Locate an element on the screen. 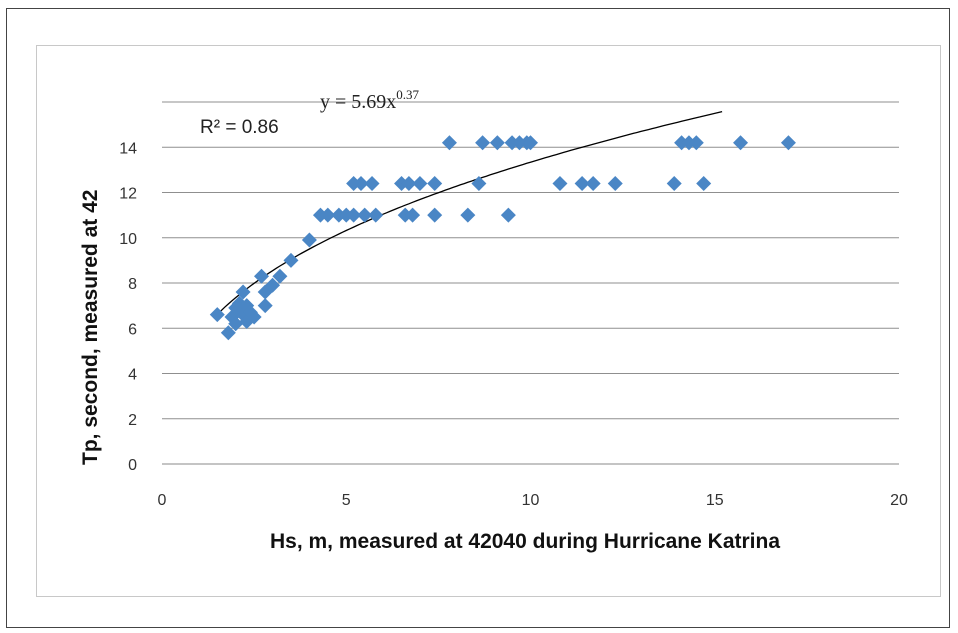 The width and height of the screenshot is (958, 633). y-tick-8: 8 is located at coordinates (132, 284).